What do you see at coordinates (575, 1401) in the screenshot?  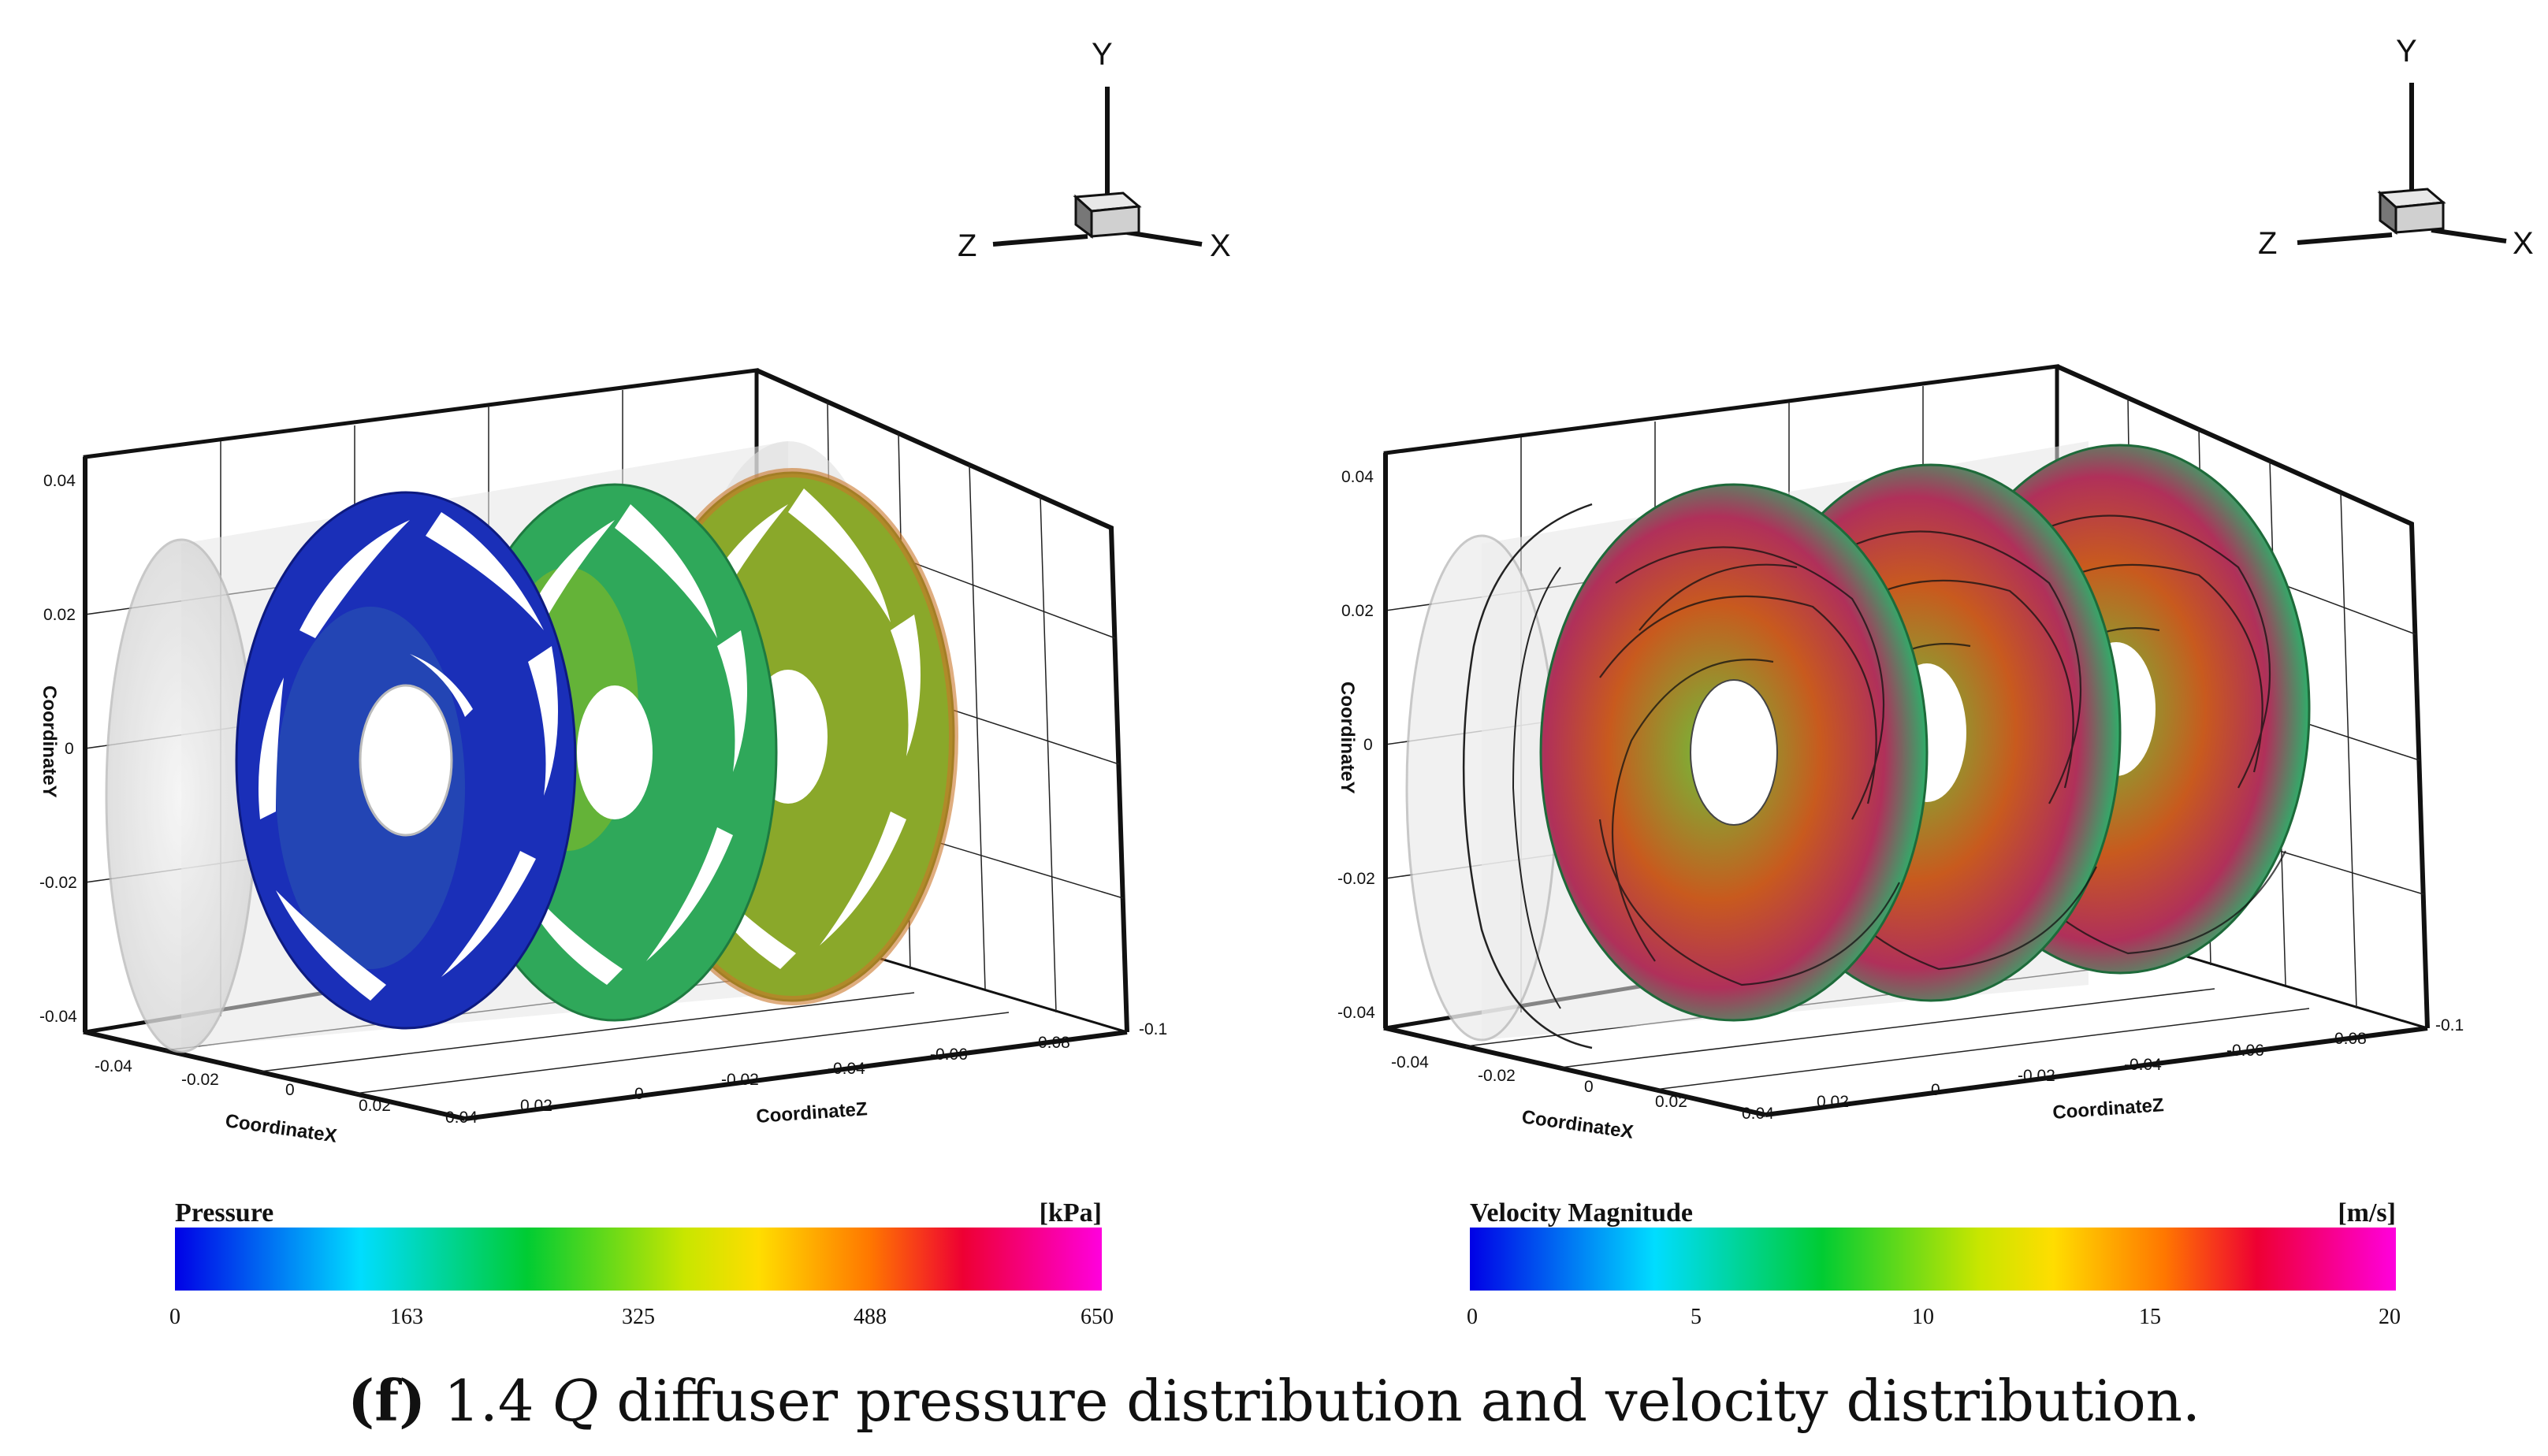 I see `caption-q: Q` at bounding box center [575, 1401].